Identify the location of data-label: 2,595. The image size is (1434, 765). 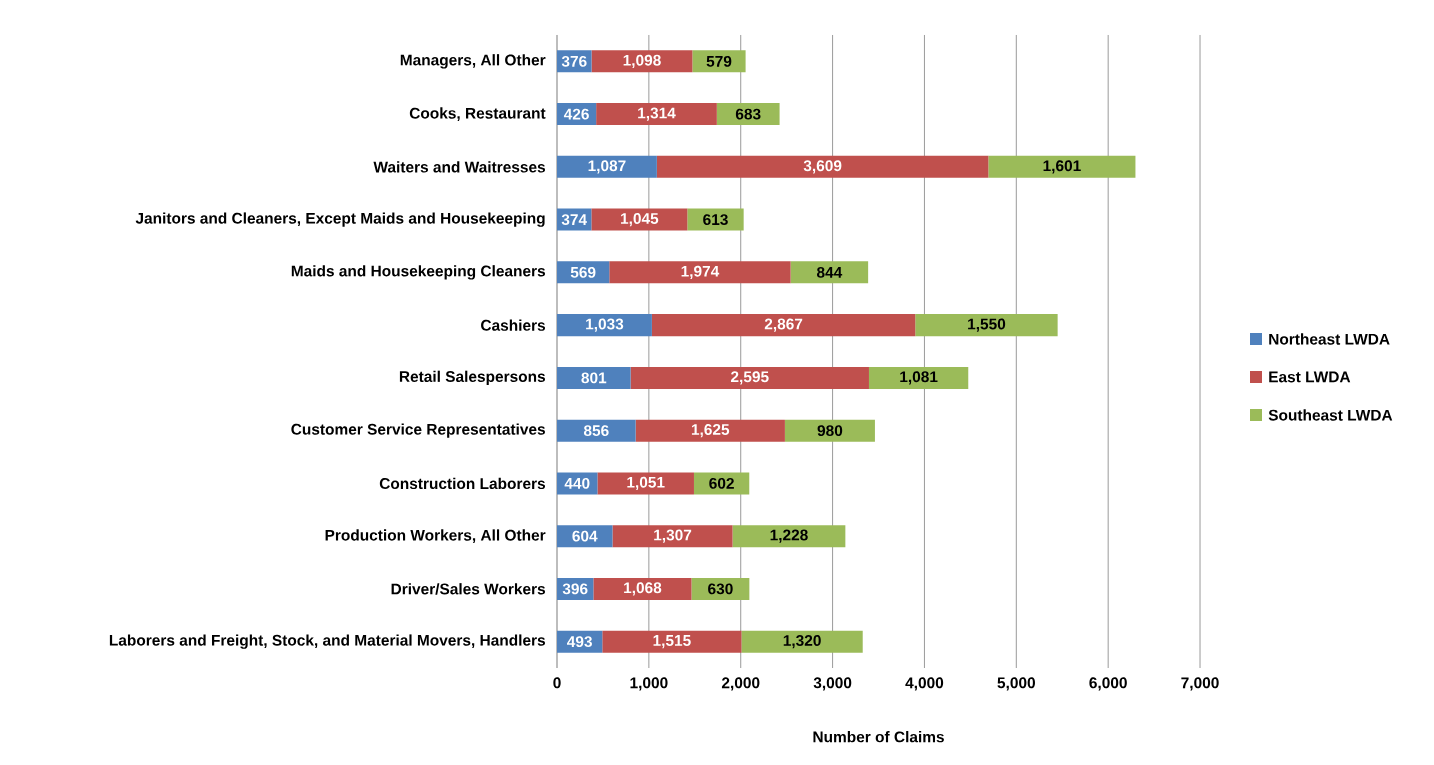
(749, 378).